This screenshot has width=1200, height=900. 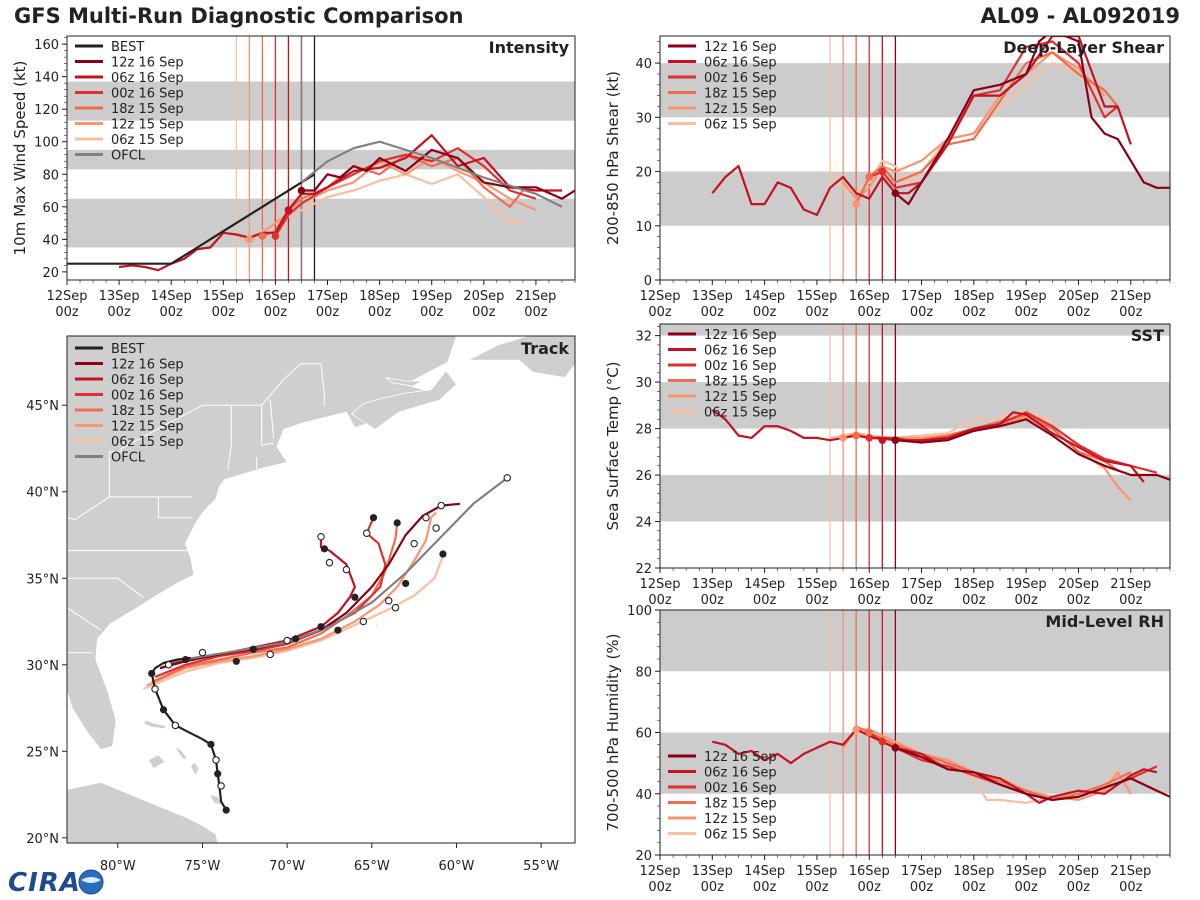 I want to click on y-tick-label: 24, so click(x=643, y=523).